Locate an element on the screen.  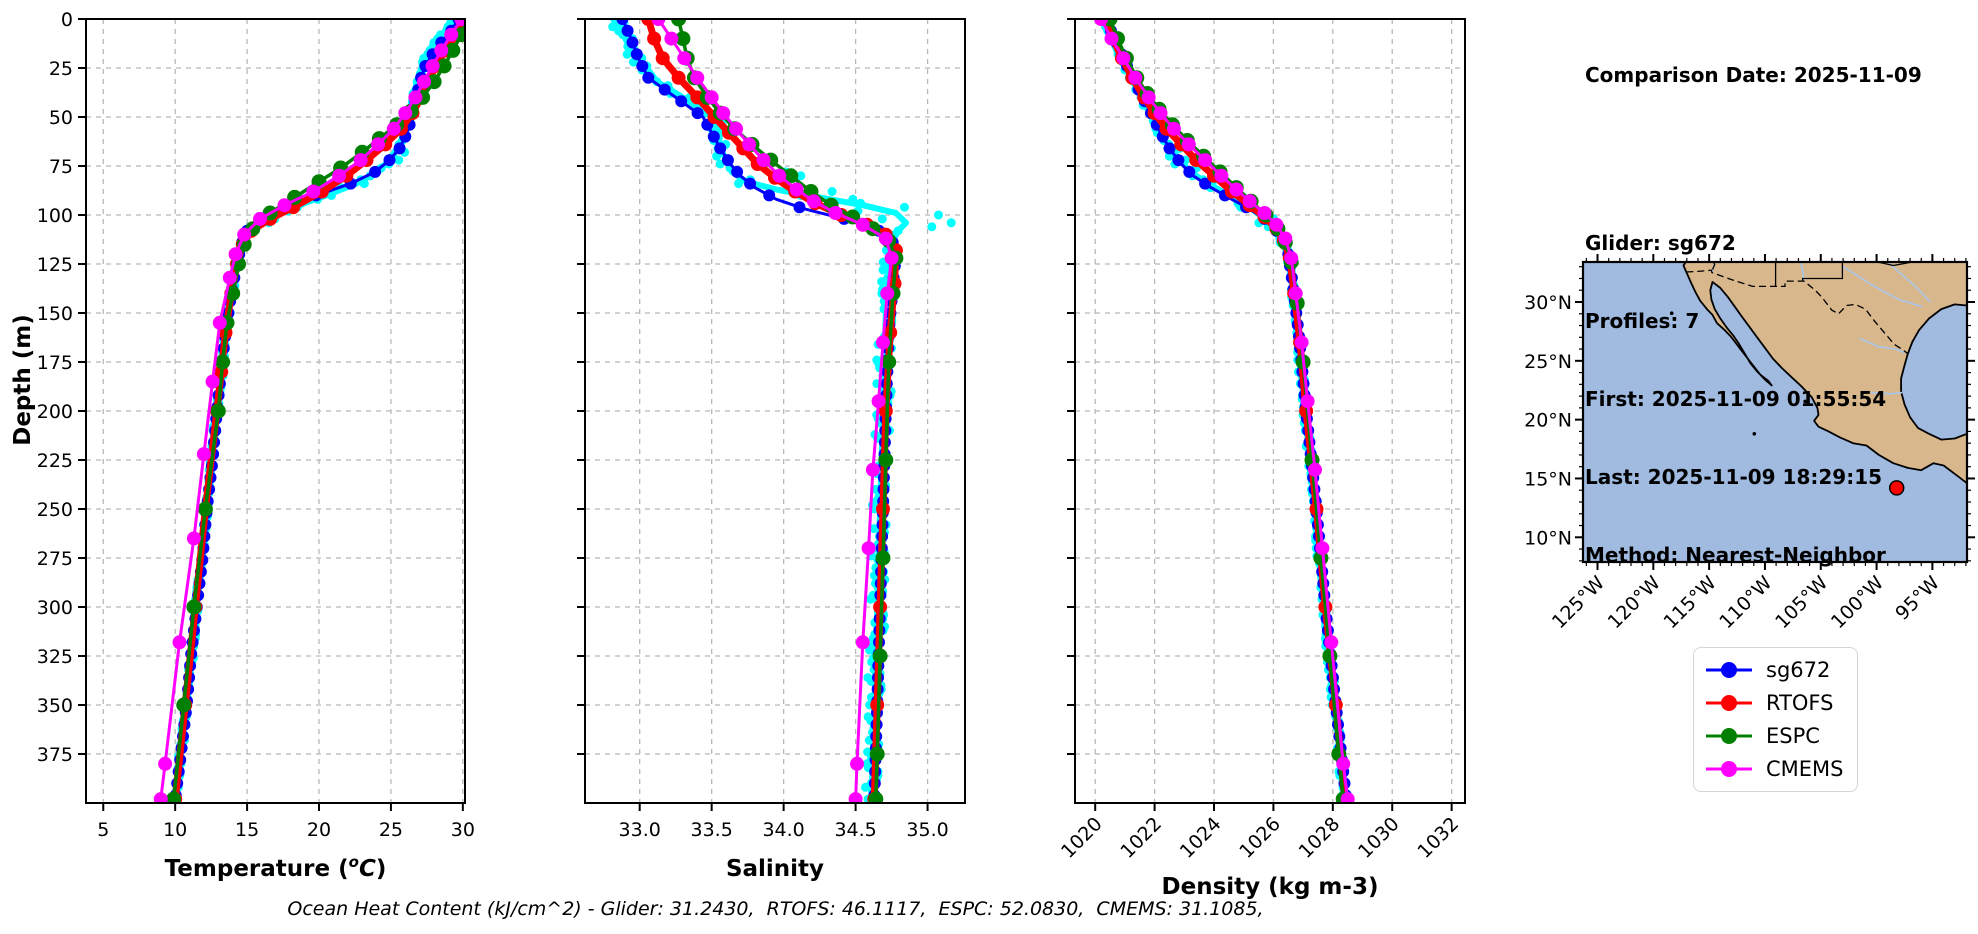
x-tick-label: 35.0 is located at coordinates (927, 830).